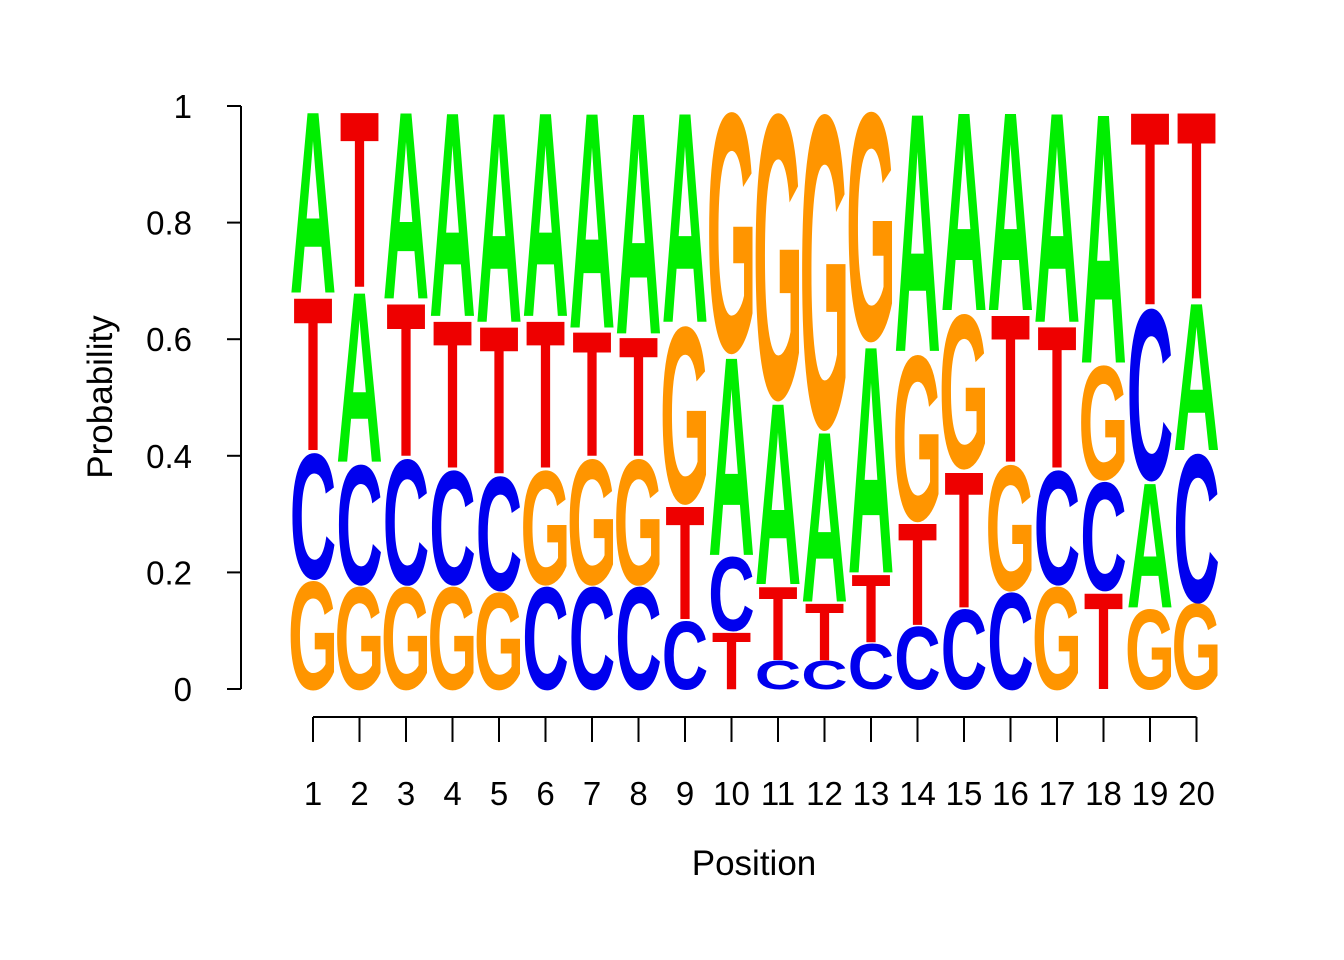 Image resolution: width=1344 pixels, height=960 pixels. I want to click on x-tick-label: 4, so click(452, 793).